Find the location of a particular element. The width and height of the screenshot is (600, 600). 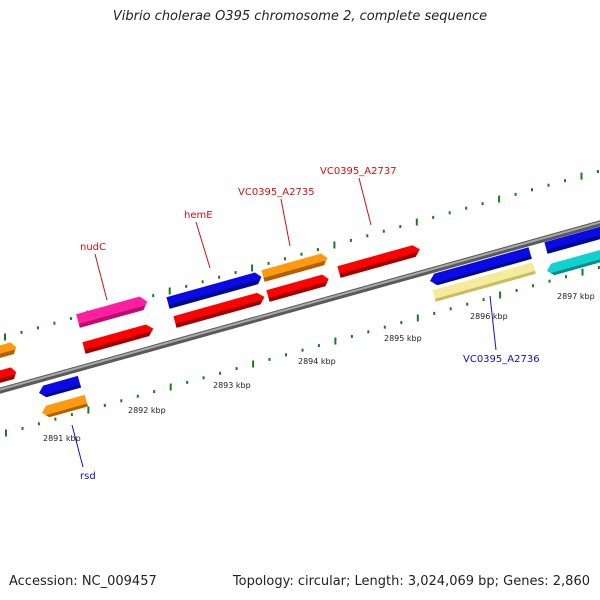

gene-VC0395_A2735-bar is located at coordinates (295, 267).